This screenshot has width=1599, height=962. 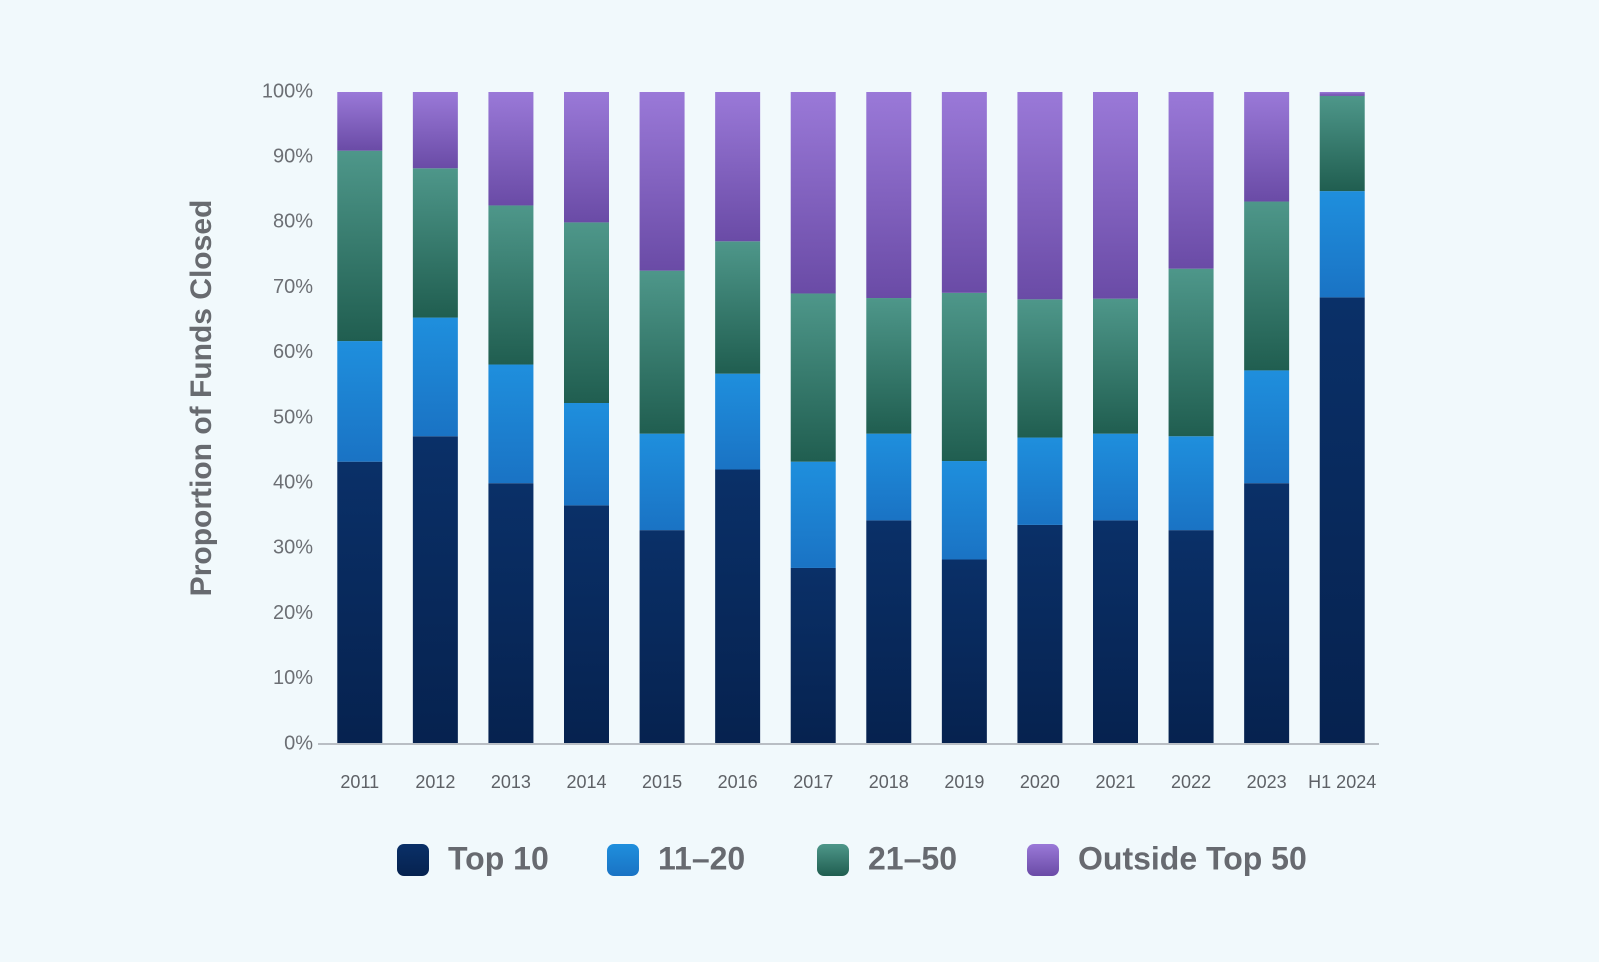 What do you see at coordinates (738, 167) in the screenshot?
I see `bar-segment-outside-top-50-2016` at bounding box center [738, 167].